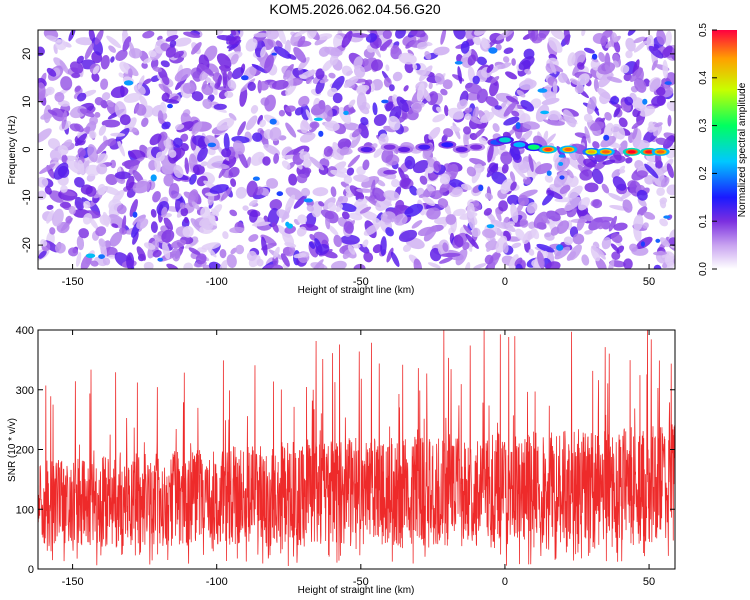  What do you see at coordinates (356, 290) in the screenshot?
I see `spectrogram-x-label: Height of straight line (km)` at bounding box center [356, 290].